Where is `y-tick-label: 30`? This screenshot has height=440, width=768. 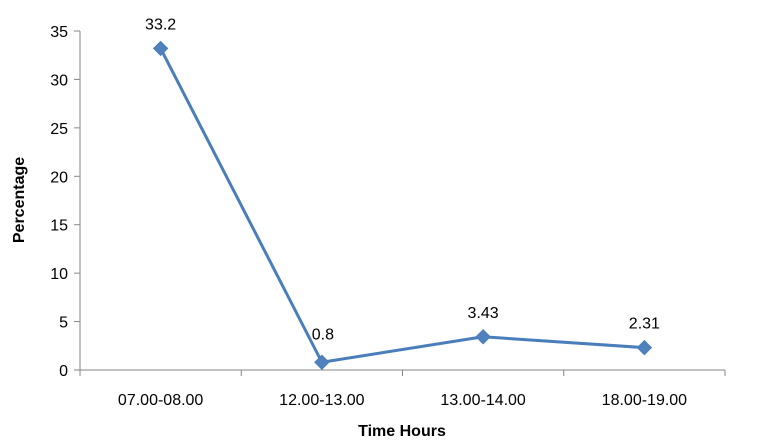
y-tick-label: 30 is located at coordinates (59, 80).